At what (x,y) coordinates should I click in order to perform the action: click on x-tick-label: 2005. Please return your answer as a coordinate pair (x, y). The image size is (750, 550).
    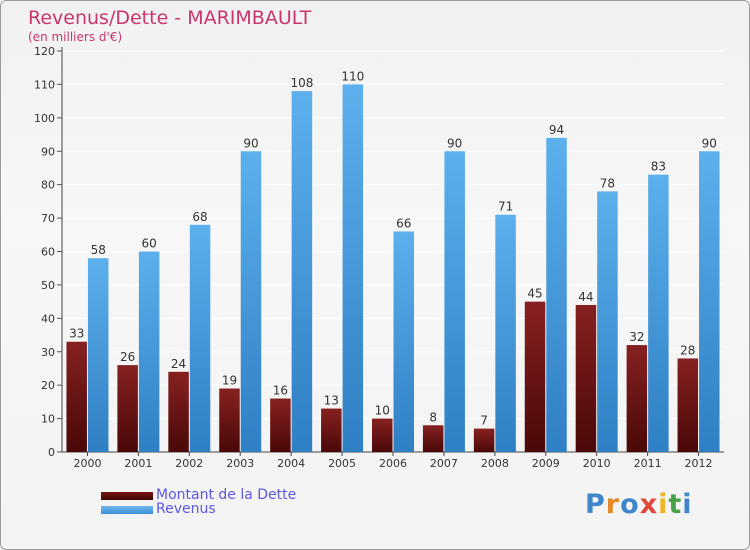
    Looking at the image, I should click on (342, 463).